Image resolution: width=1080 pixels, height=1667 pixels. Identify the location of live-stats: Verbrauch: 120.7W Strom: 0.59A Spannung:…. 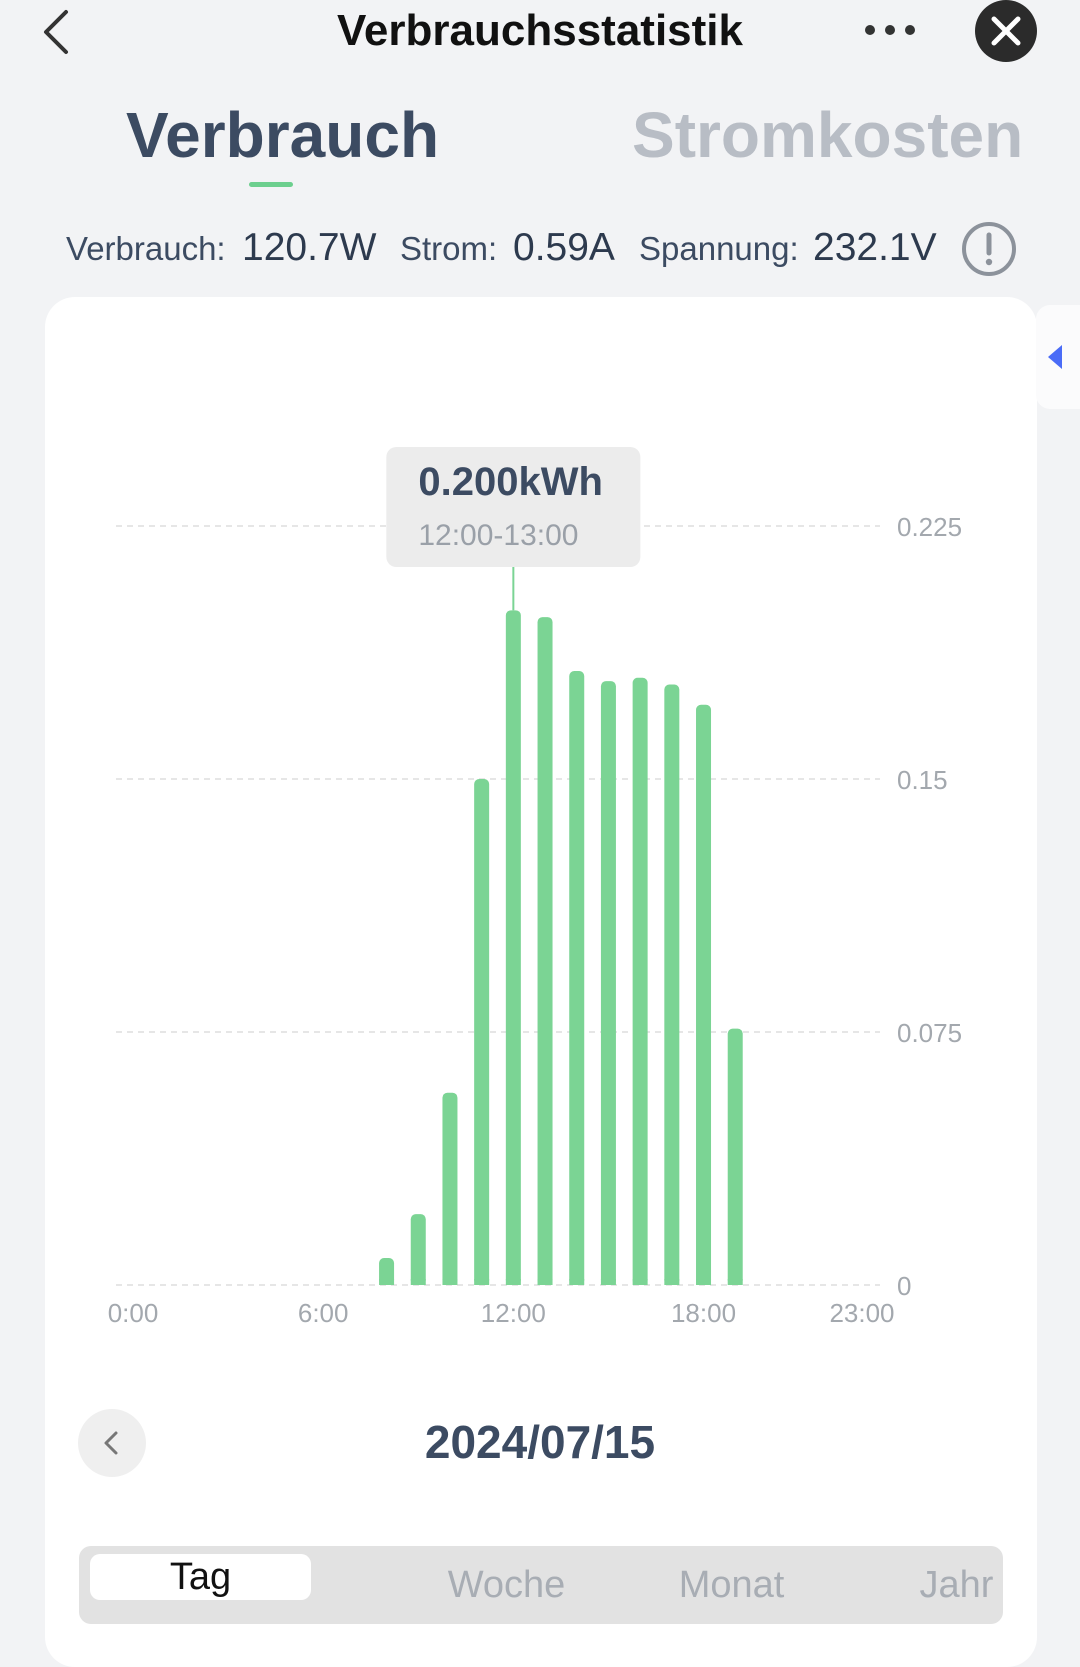
(540, 248).